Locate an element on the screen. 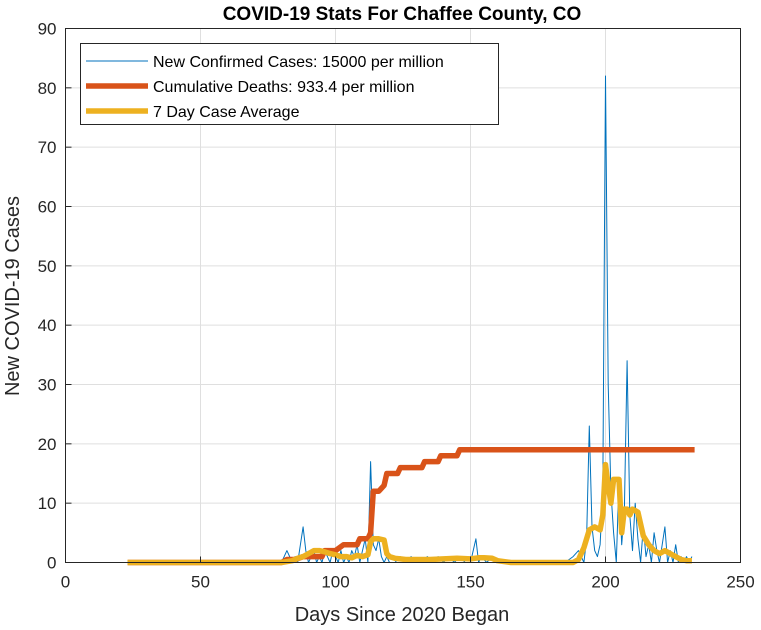  legend-entry: New Confirmed Cases: 15000 per million is located at coordinates (298, 62).